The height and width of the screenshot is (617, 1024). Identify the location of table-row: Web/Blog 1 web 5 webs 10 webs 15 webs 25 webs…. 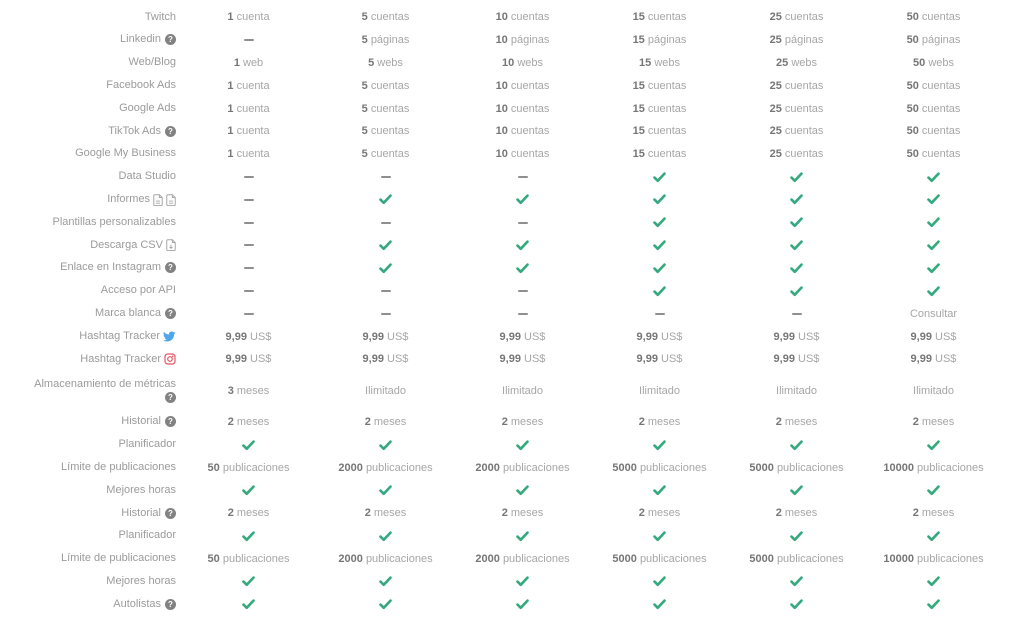
(501, 63).